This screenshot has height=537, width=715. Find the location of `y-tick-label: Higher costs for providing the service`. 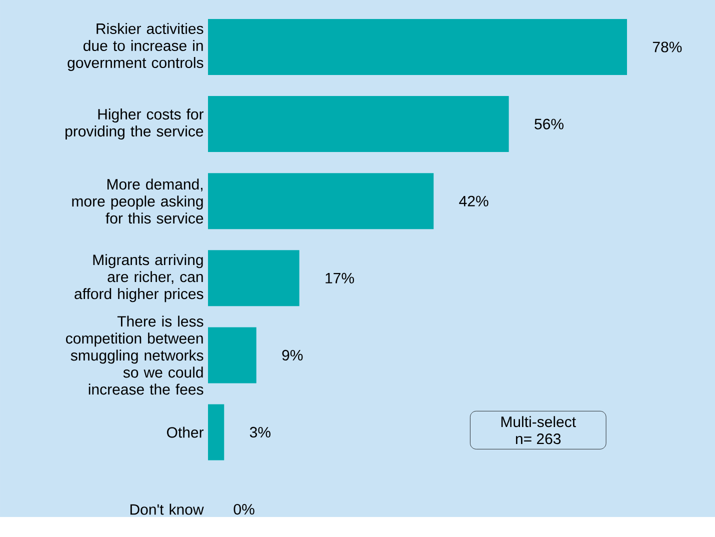

y-tick-label: Higher costs for providing the service is located at coordinates (135, 124).